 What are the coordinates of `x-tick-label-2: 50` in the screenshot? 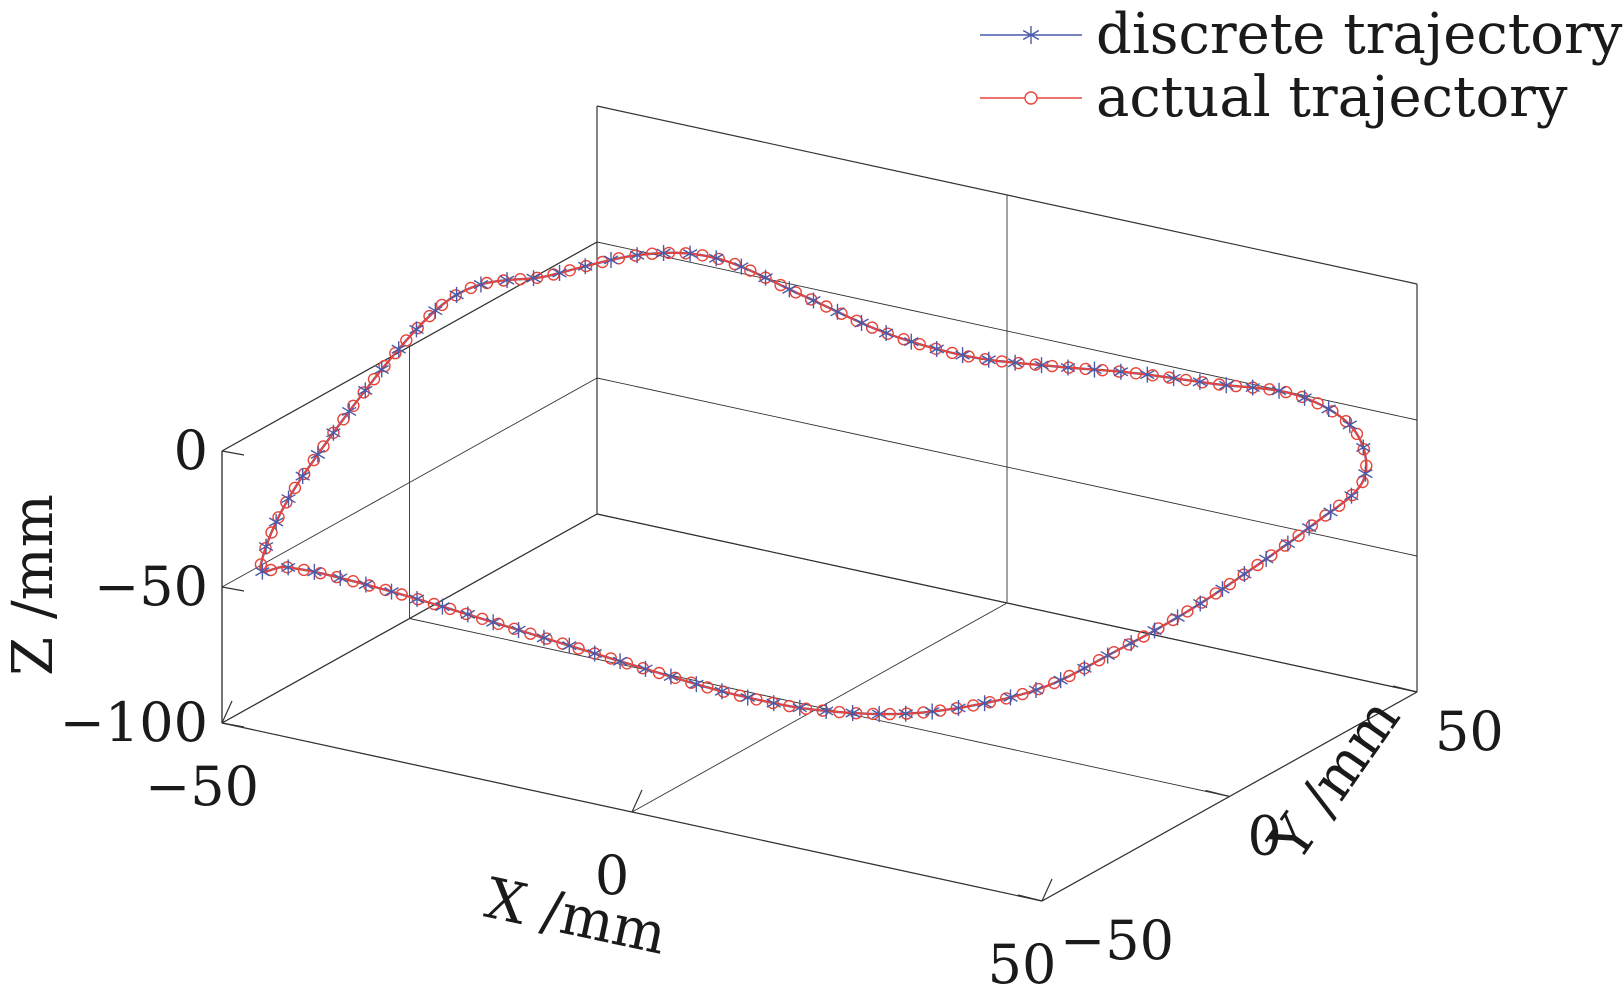 It's located at (1022, 964).